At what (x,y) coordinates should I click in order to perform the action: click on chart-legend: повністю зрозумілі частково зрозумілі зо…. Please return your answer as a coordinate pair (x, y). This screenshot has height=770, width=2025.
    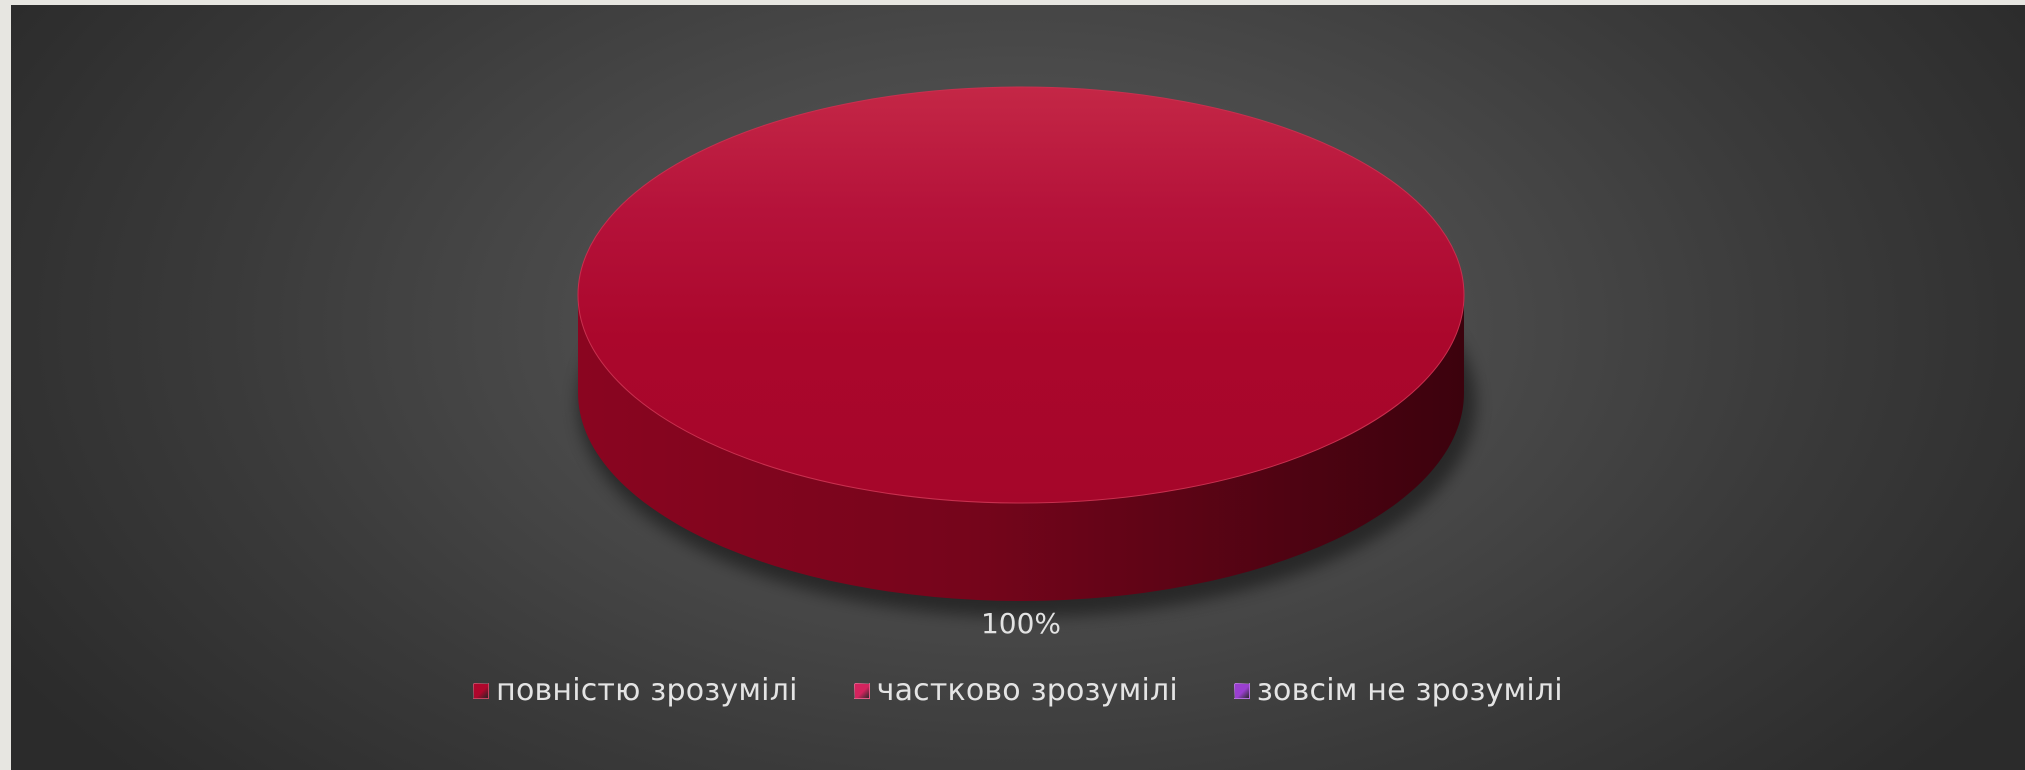
    Looking at the image, I should click on (1018, 690).